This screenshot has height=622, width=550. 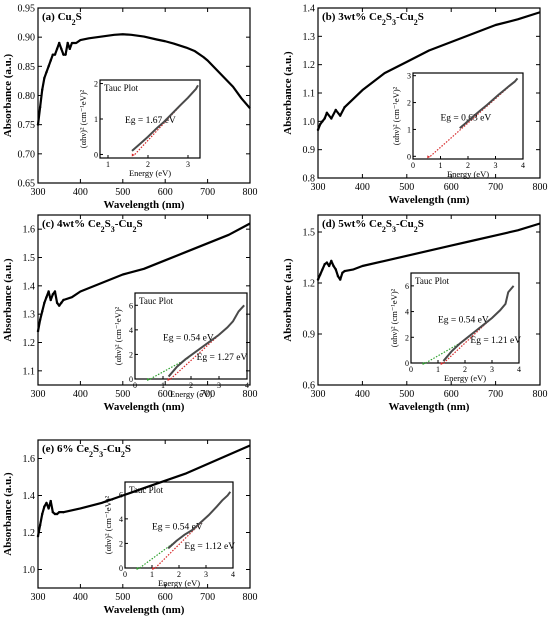 I want to click on inset-y-tick-label: 6, so click(x=131, y=305).